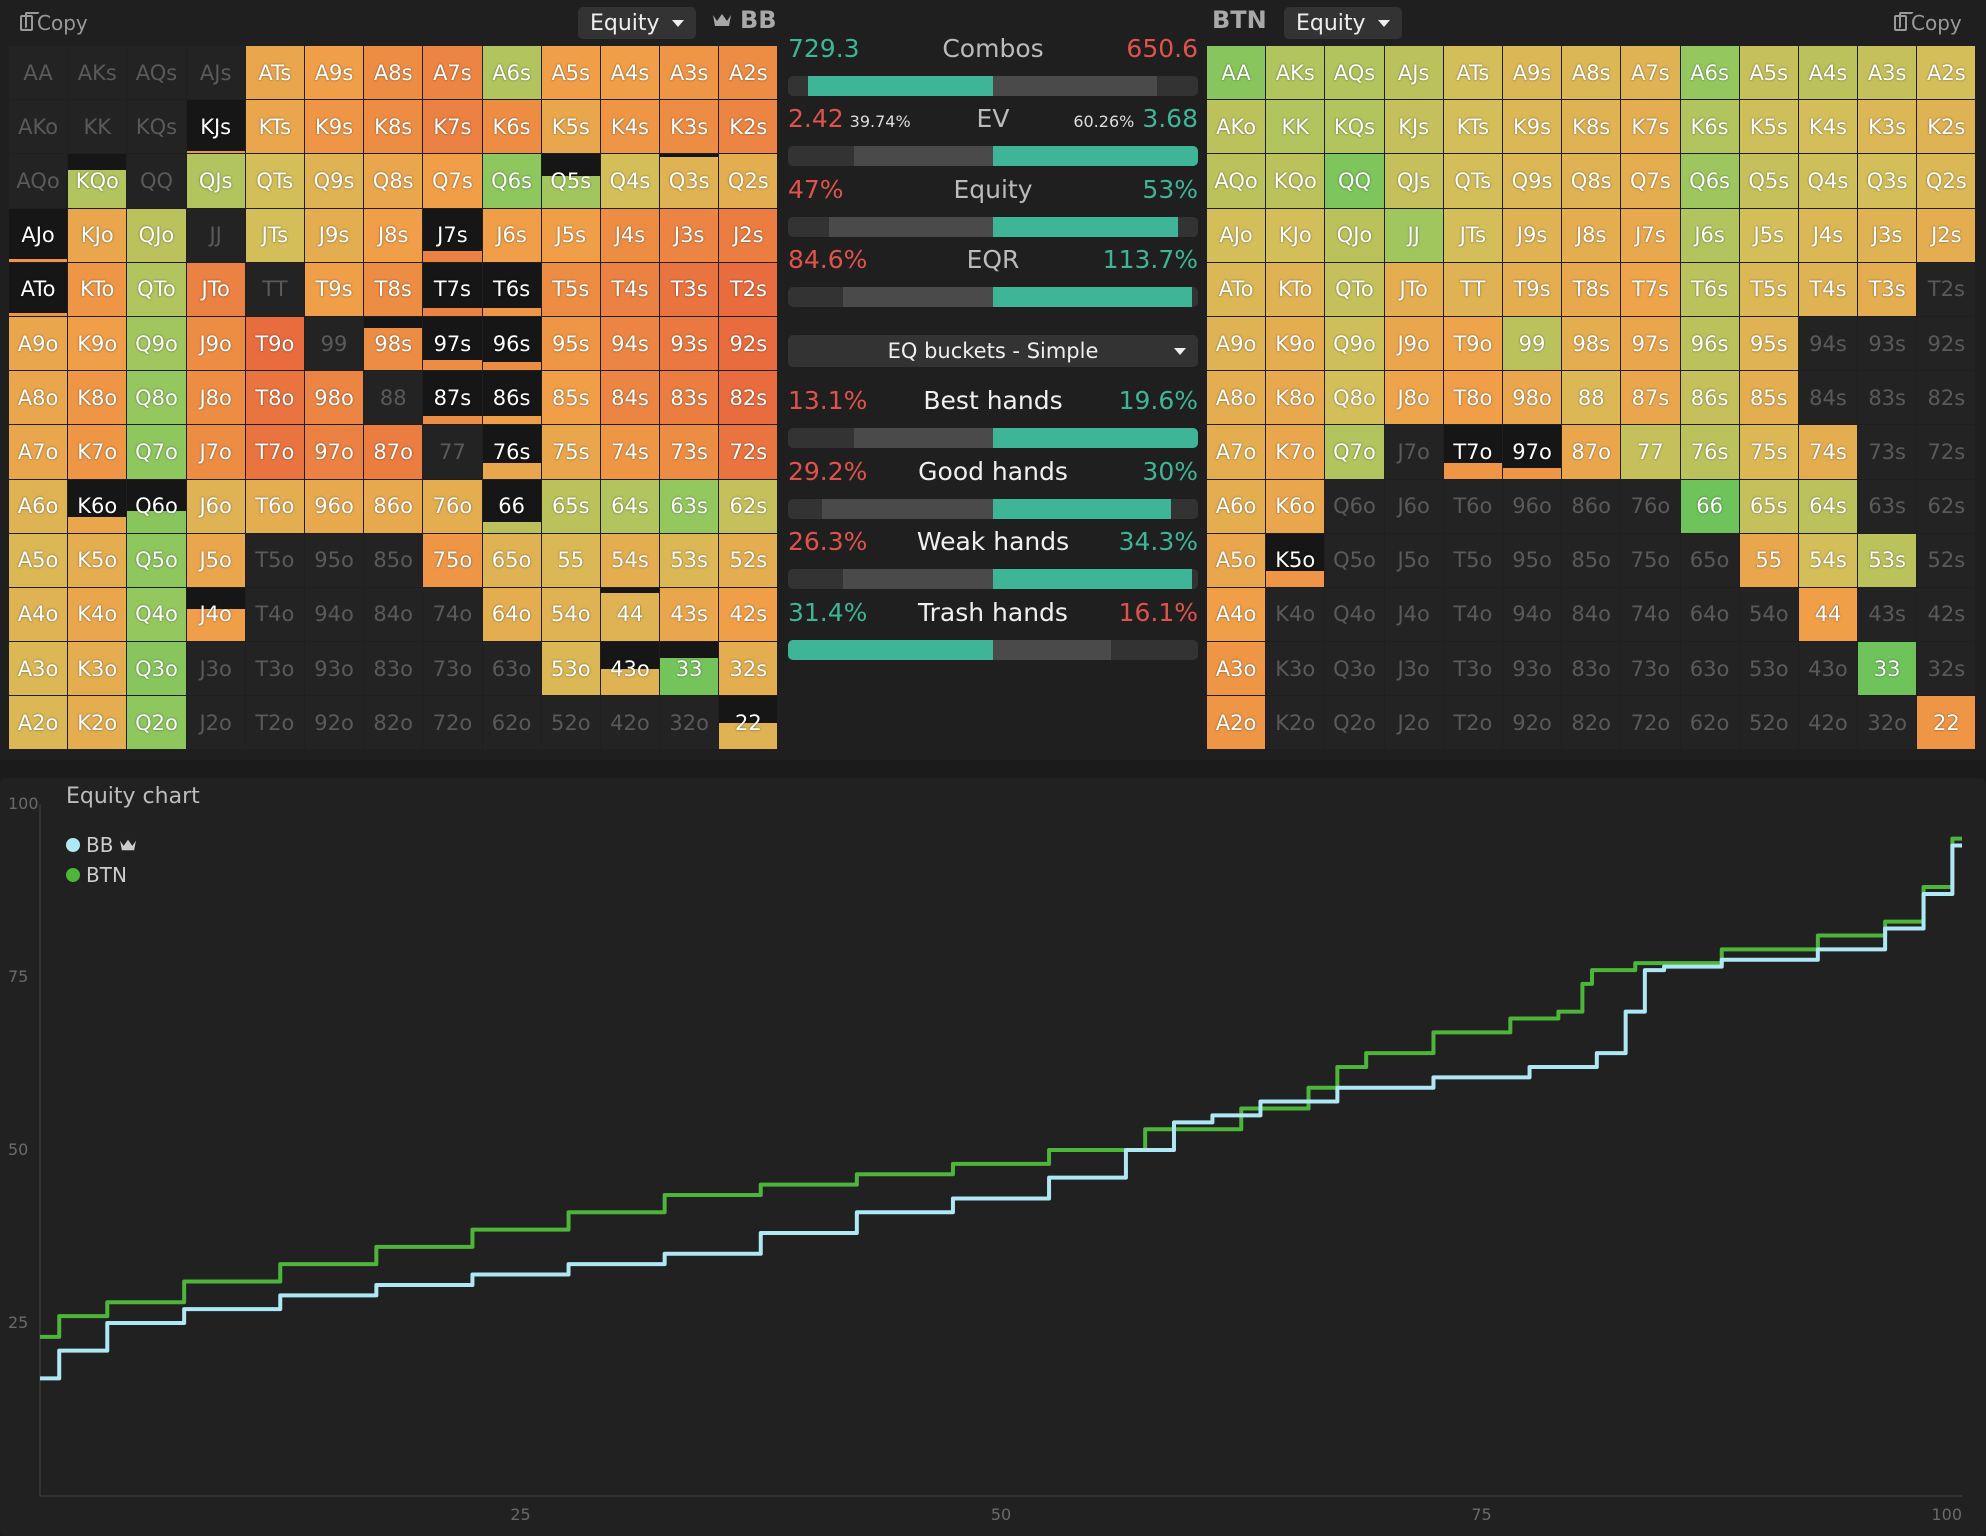 This screenshot has height=1536, width=1986. What do you see at coordinates (1355, 506) in the screenshot?
I see `hand-cell: Q6o` at bounding box center [1355, 506].